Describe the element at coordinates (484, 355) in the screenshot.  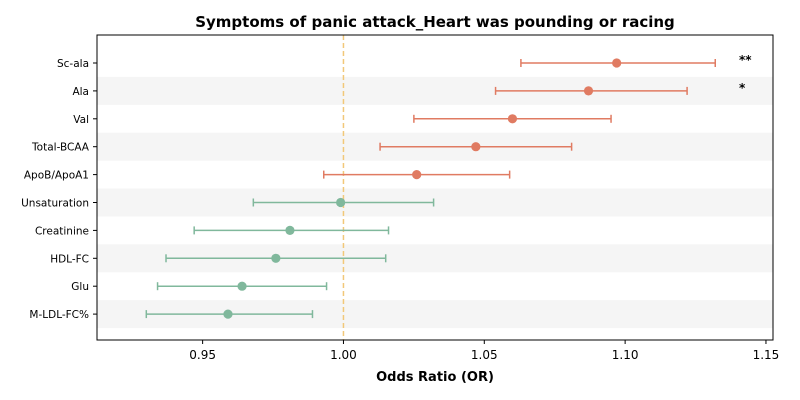
I see `x-tick-label: 1.05` at that location.